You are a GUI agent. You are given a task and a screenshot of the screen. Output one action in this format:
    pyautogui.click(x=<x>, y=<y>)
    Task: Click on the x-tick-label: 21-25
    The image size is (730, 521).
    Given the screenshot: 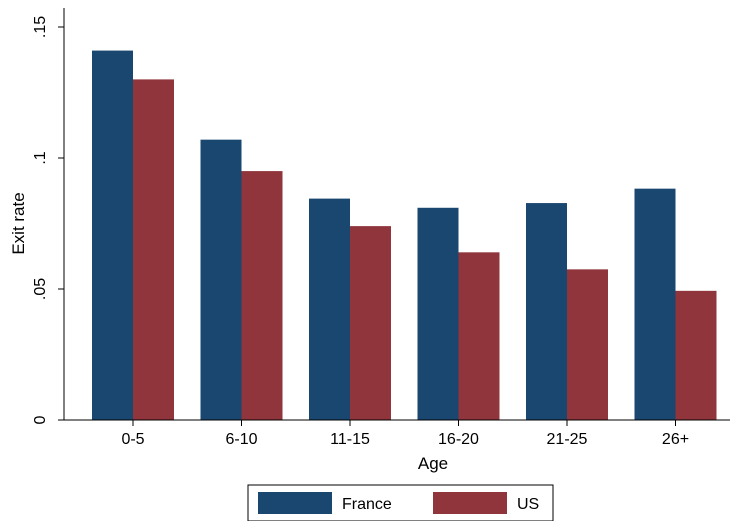 What is the action you would take?
    pyautogui.click(x=567, y=439)
    